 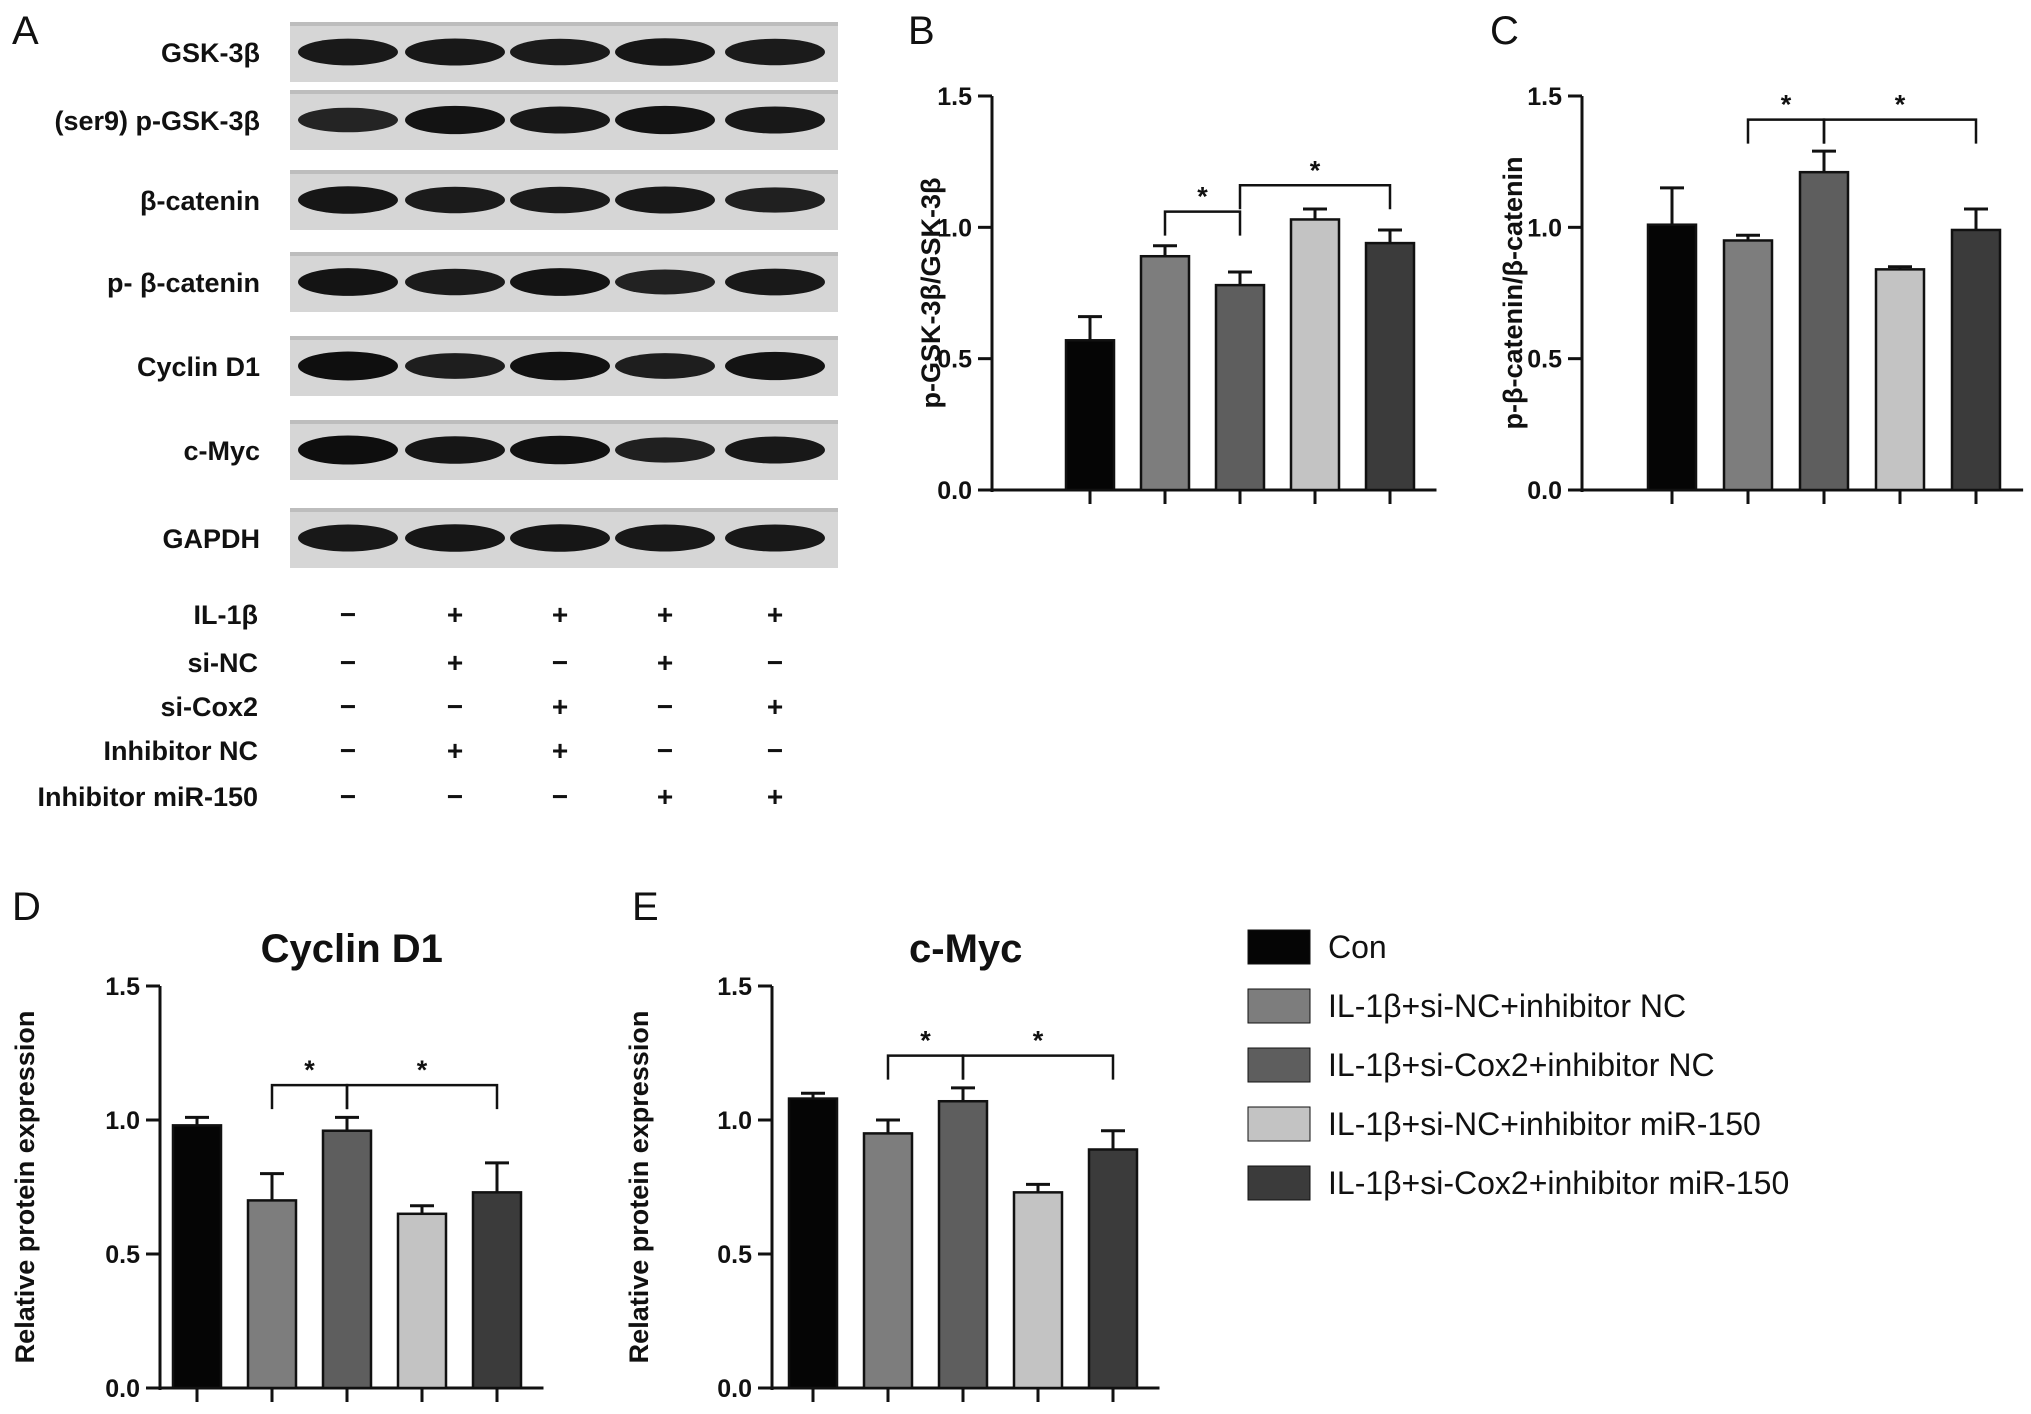 I want to click on legend-label: IL-1β+si-Cox2+inhibitor NC, so click(x=1521, y=1065).